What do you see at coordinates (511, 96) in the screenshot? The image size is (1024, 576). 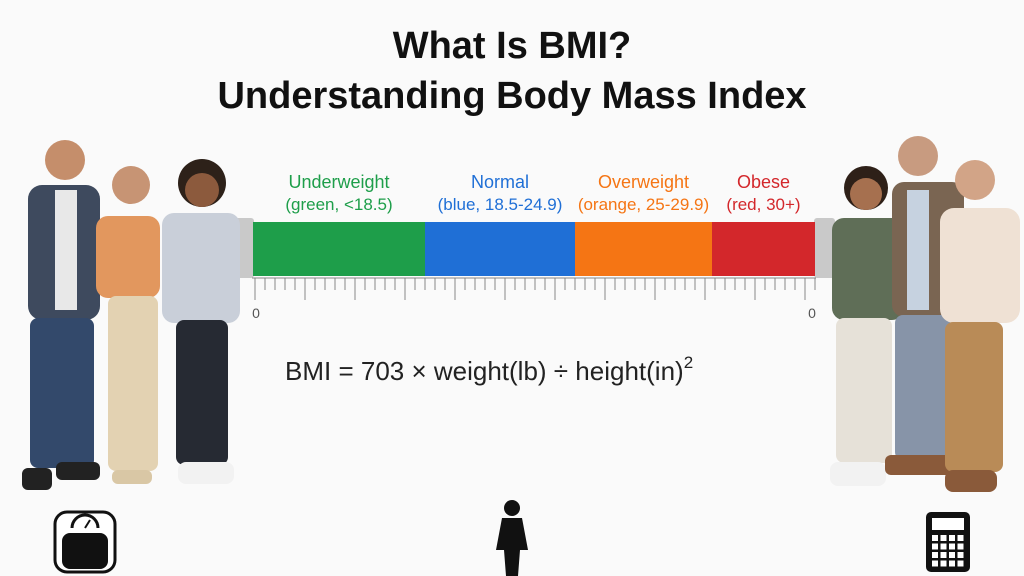 I see `title-line2: Understanding Body Mass Index` at bounding box center [511, 96].